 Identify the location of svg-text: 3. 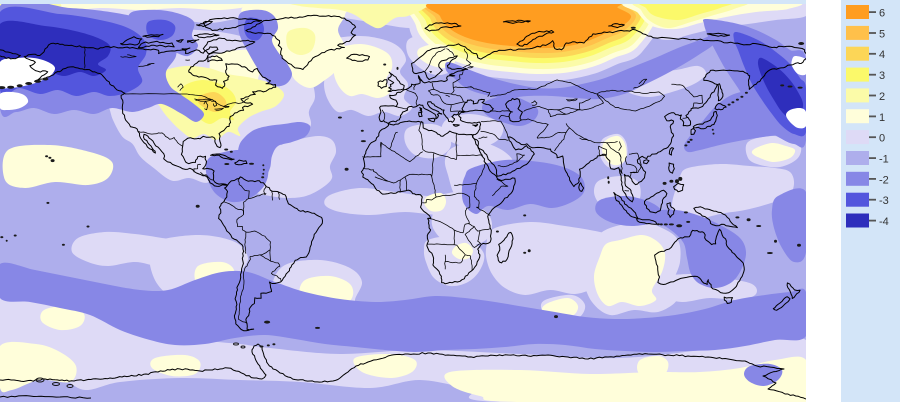
(882, 76).